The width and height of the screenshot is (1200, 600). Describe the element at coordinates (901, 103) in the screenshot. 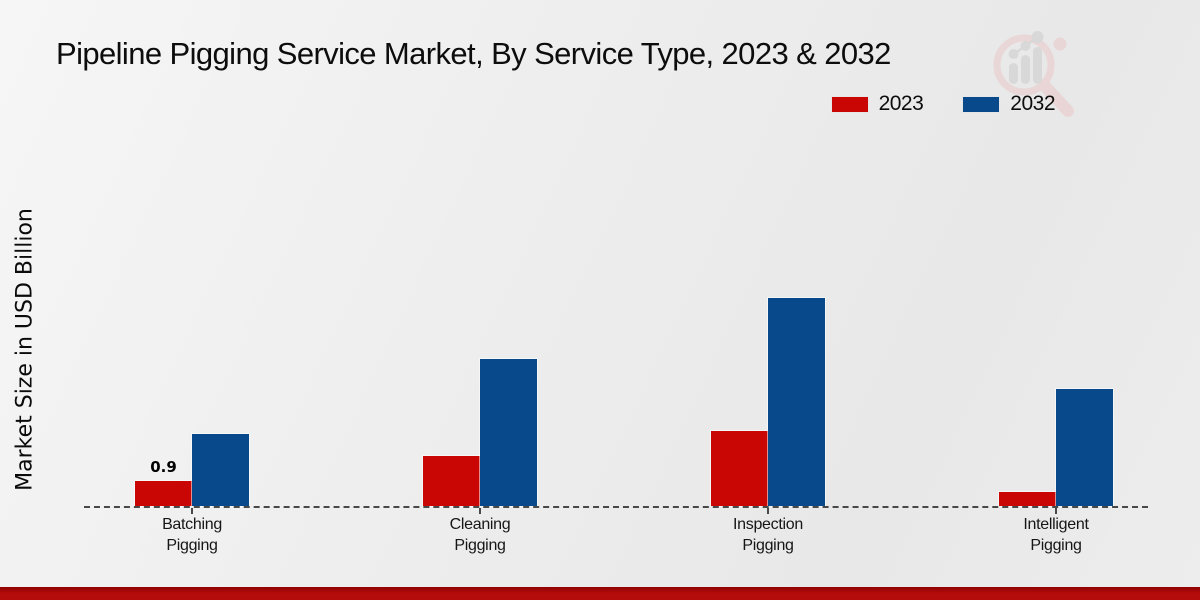

I see `legend-label-2023: 2023` at that location.